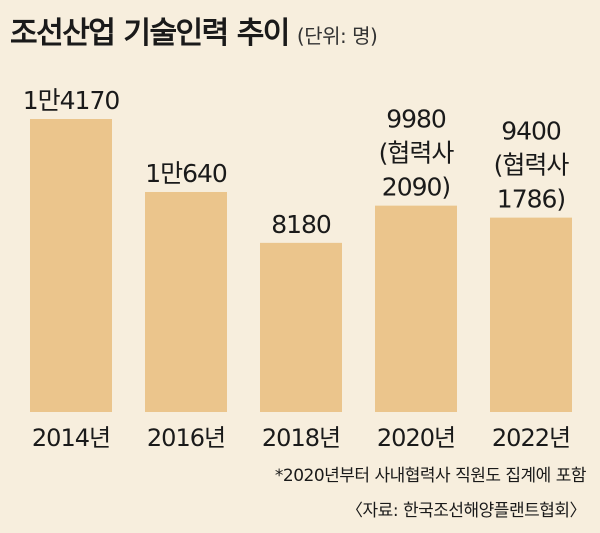 The height and width of the screenshot is (533, 600). I want to click on value-label-3-1: (협력사, so click(417, 153).